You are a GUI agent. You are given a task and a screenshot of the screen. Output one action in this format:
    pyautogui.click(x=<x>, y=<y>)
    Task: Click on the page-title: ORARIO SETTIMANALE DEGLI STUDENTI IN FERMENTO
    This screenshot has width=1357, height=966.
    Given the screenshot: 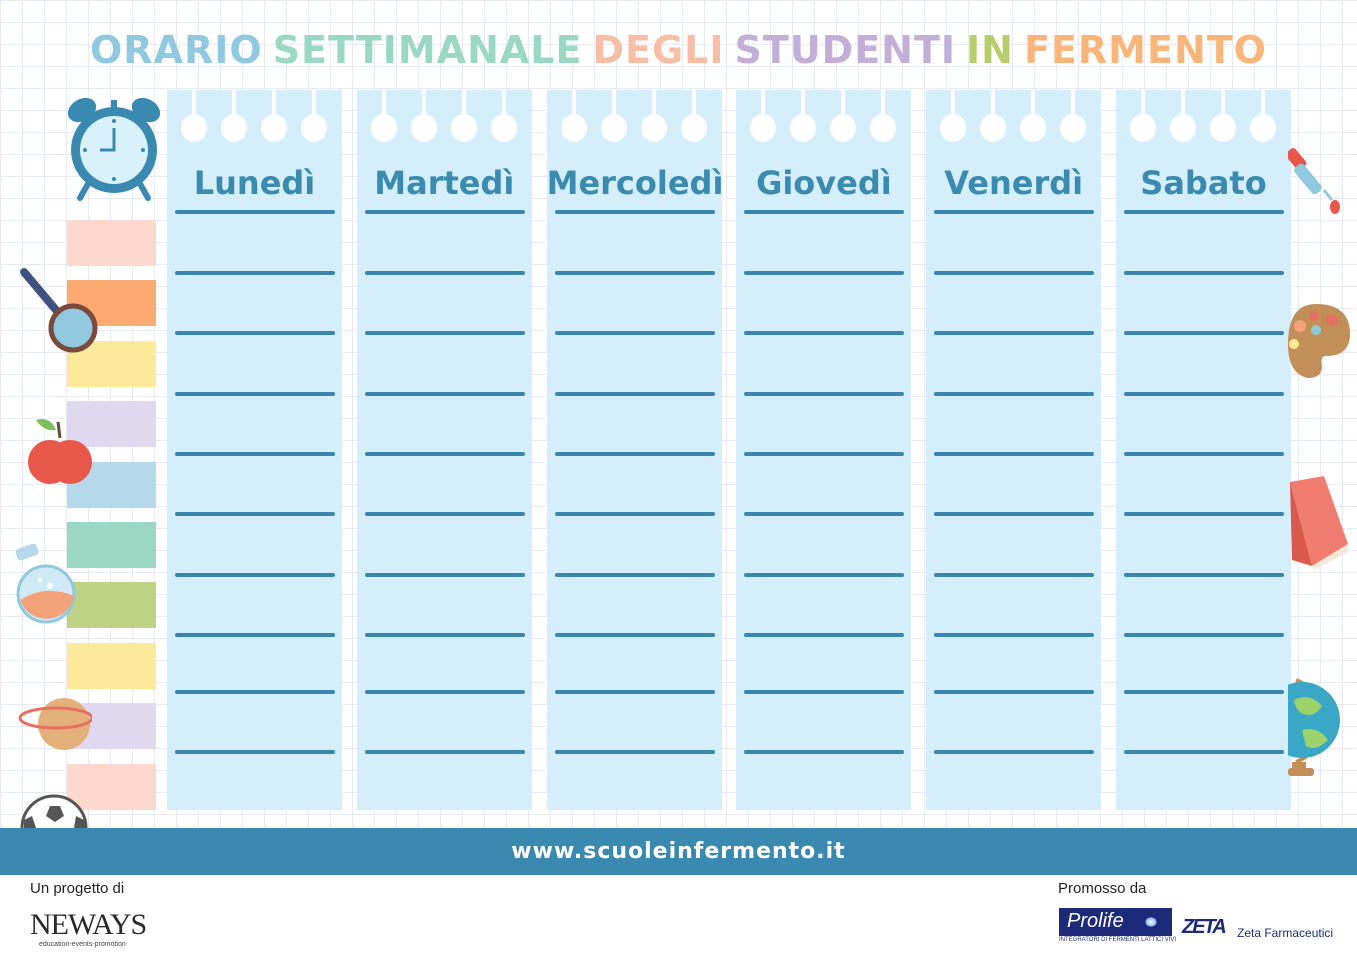 What is the action you would take?
    pyautogui.click(x=678, y=50)
    